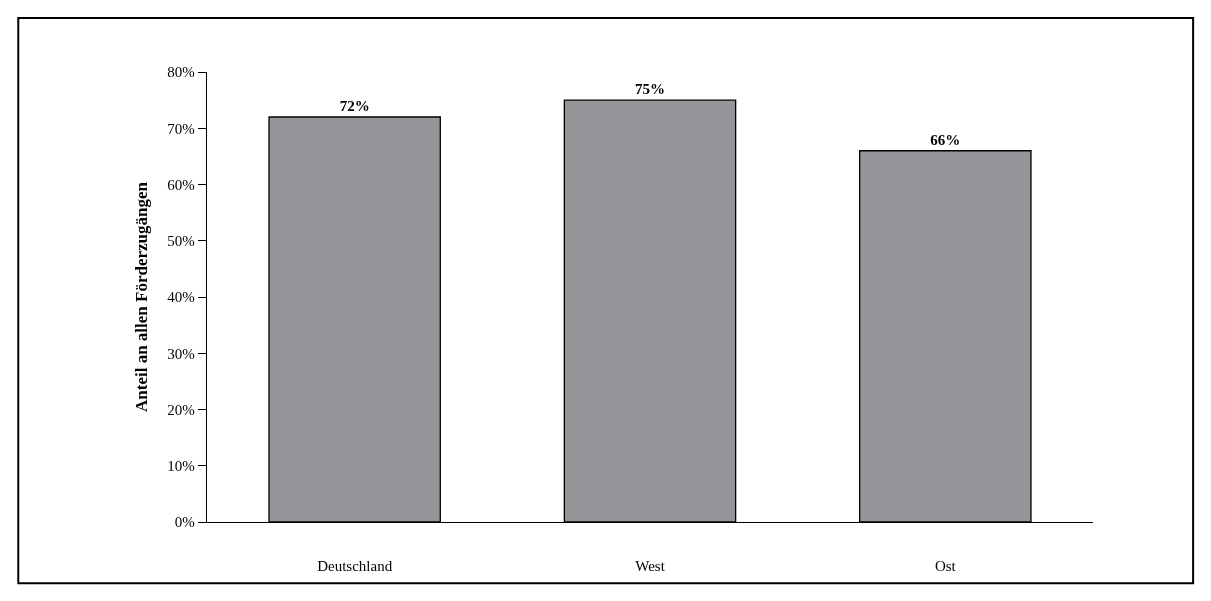  I want to click on y-tick-label: 10%, so click(181, 466).